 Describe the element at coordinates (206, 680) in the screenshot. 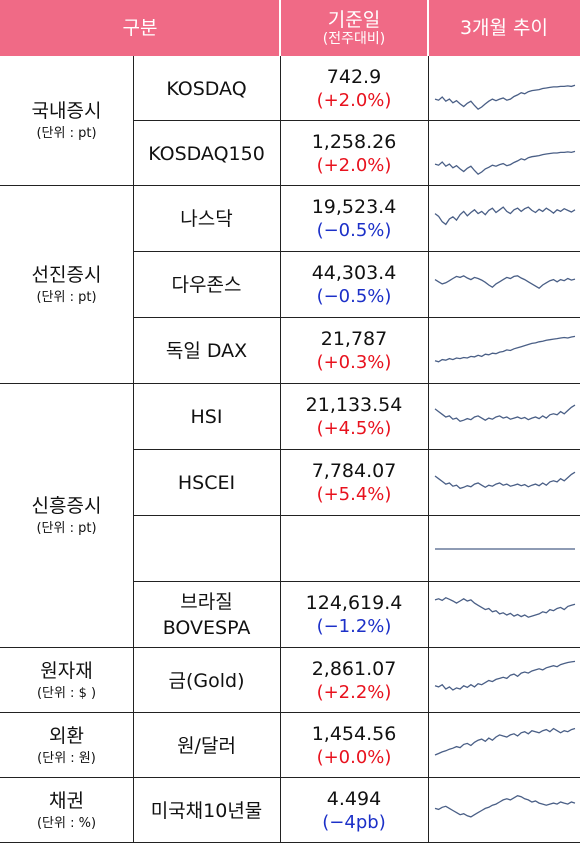

I see `table-row-item: 금(Gold)` at that location.